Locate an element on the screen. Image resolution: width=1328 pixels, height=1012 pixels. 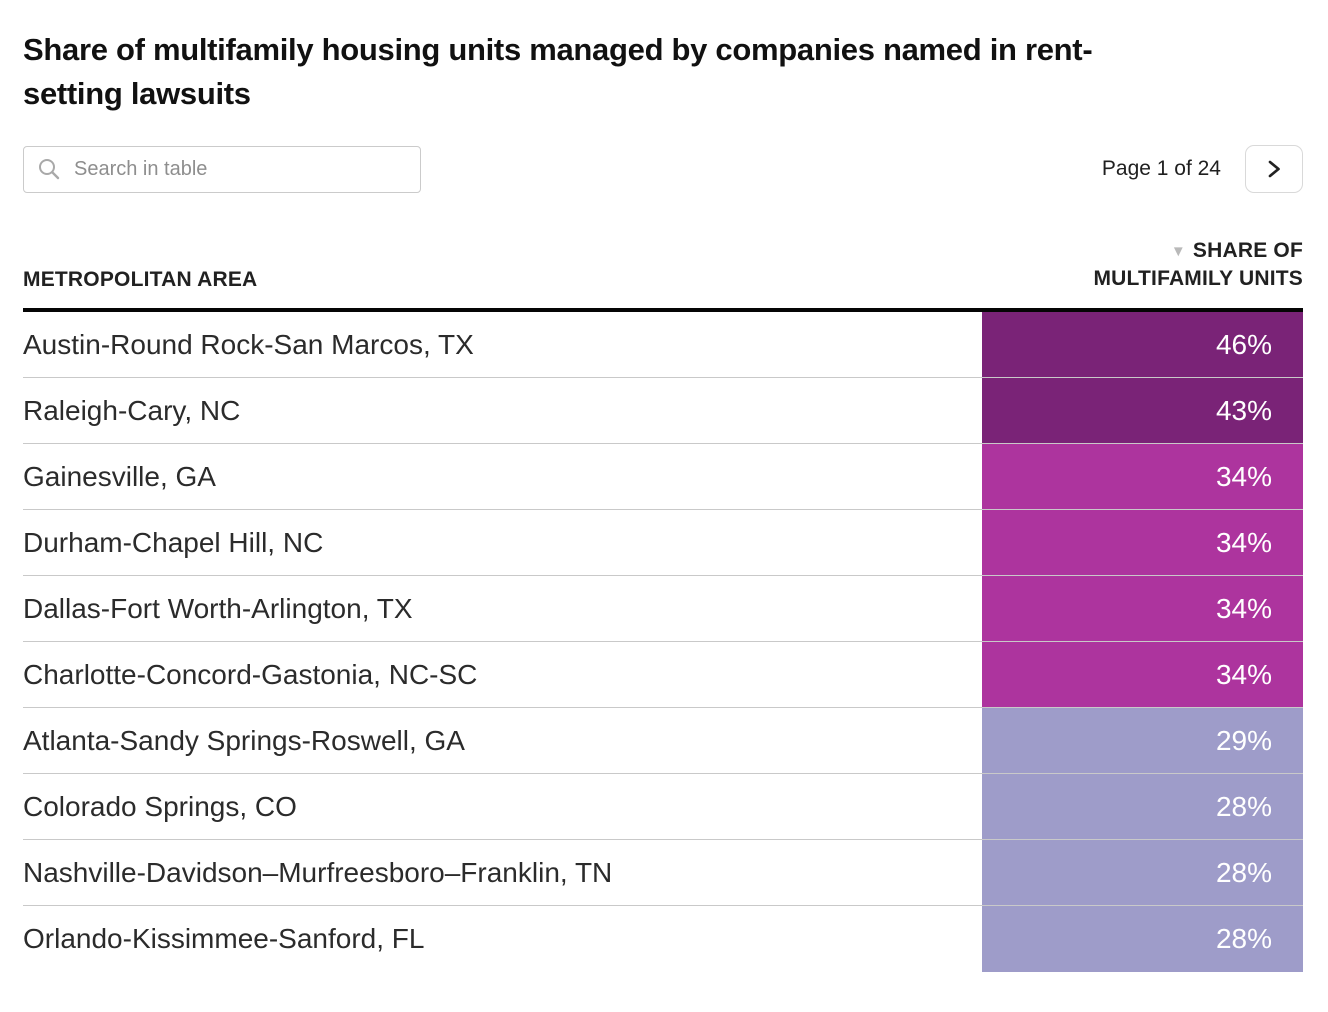
table-row: Dallas-Fort Worth-Arlington, TX 34% is located at coordinates (663, 609).